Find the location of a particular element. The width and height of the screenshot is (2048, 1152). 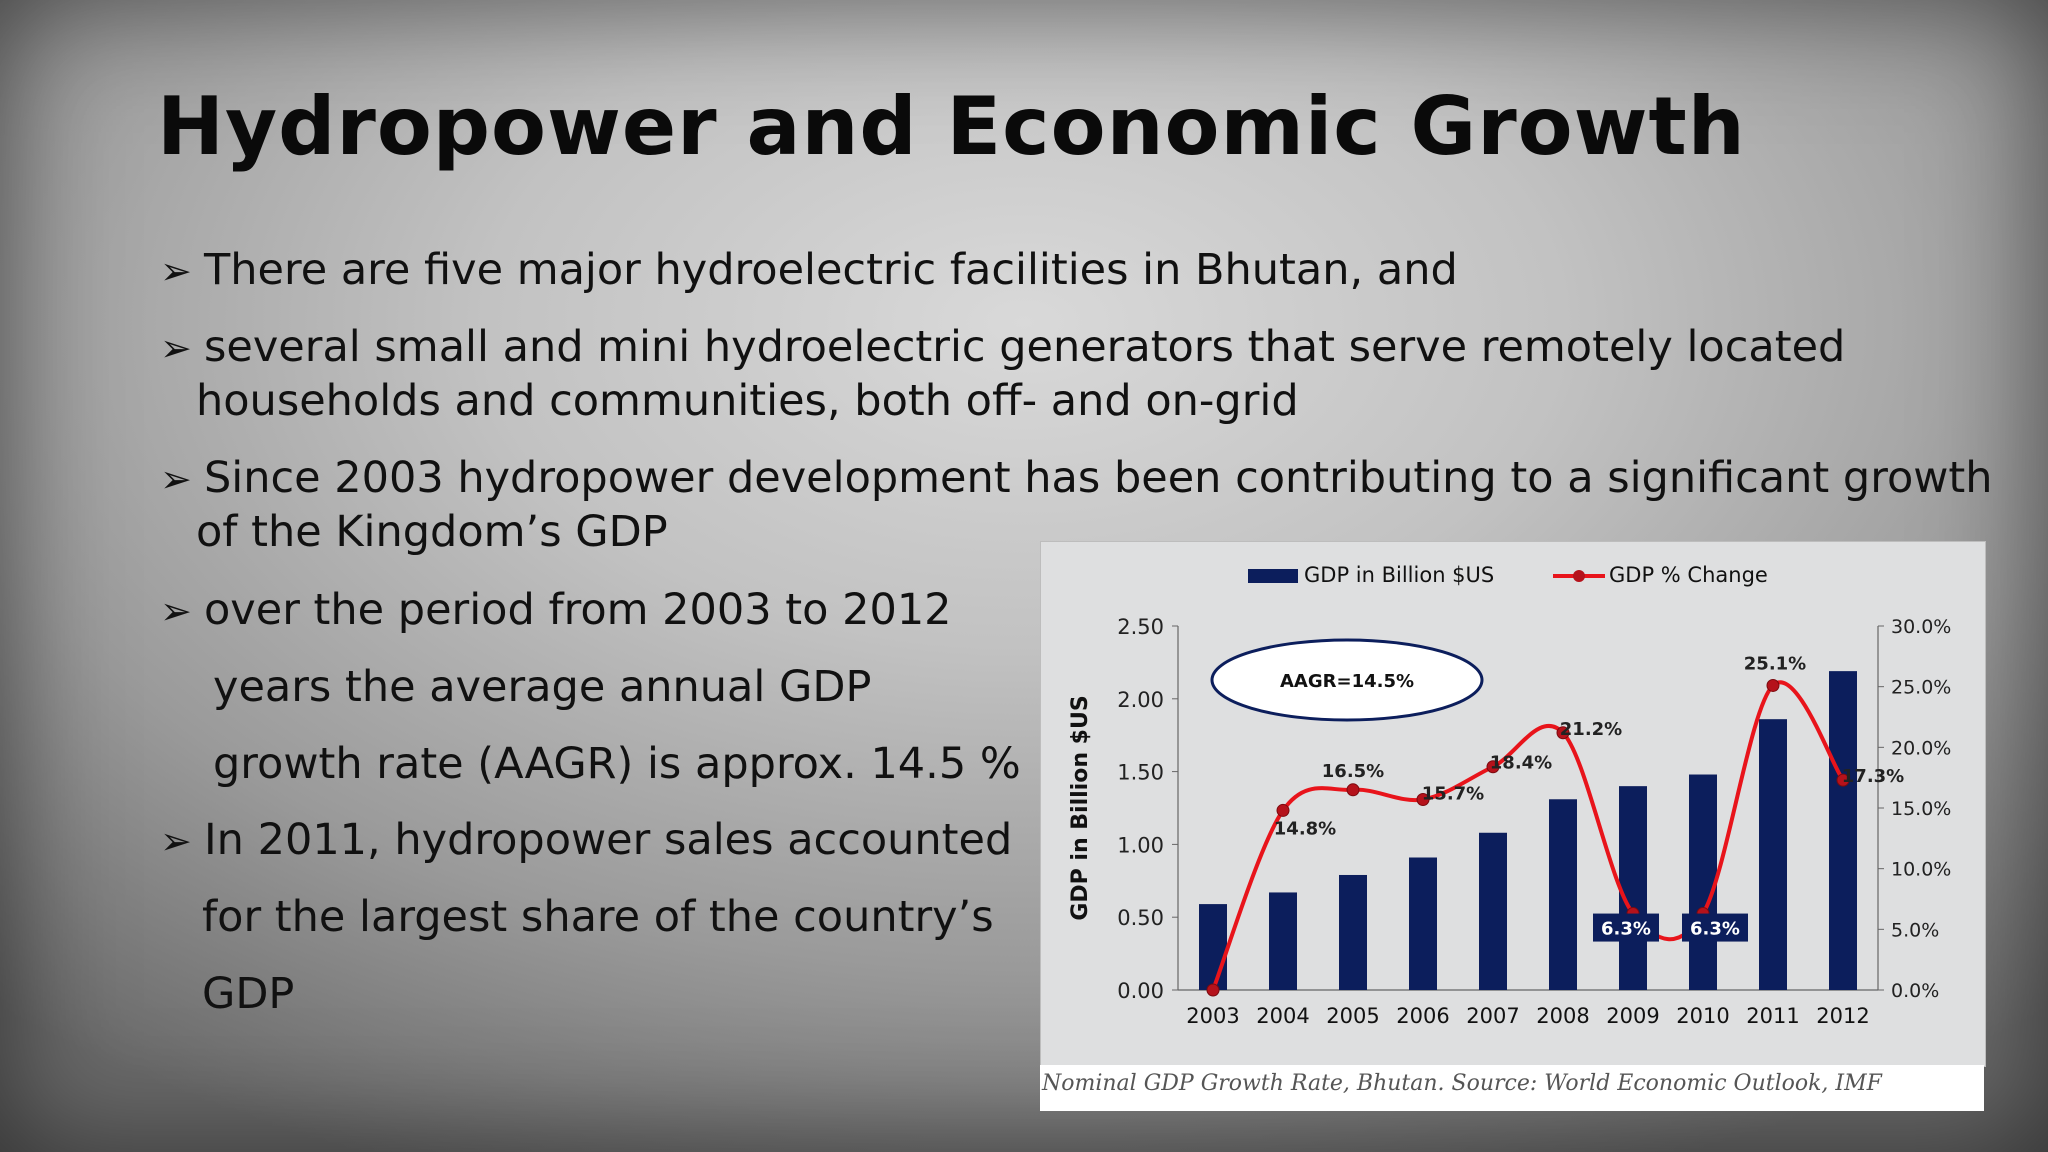

slide-title: Hydropower and Economic Growth is located at coordinates (951, 126).